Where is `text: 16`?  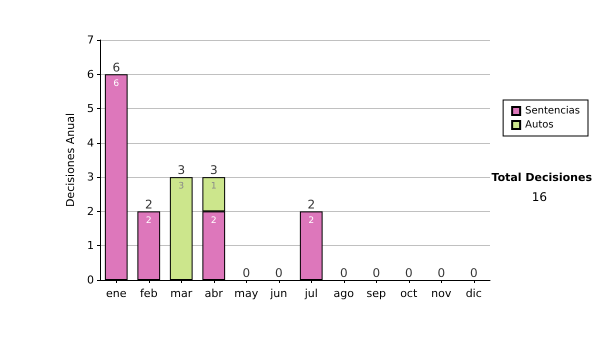 text: 16 is located at coordinates (540, 197).